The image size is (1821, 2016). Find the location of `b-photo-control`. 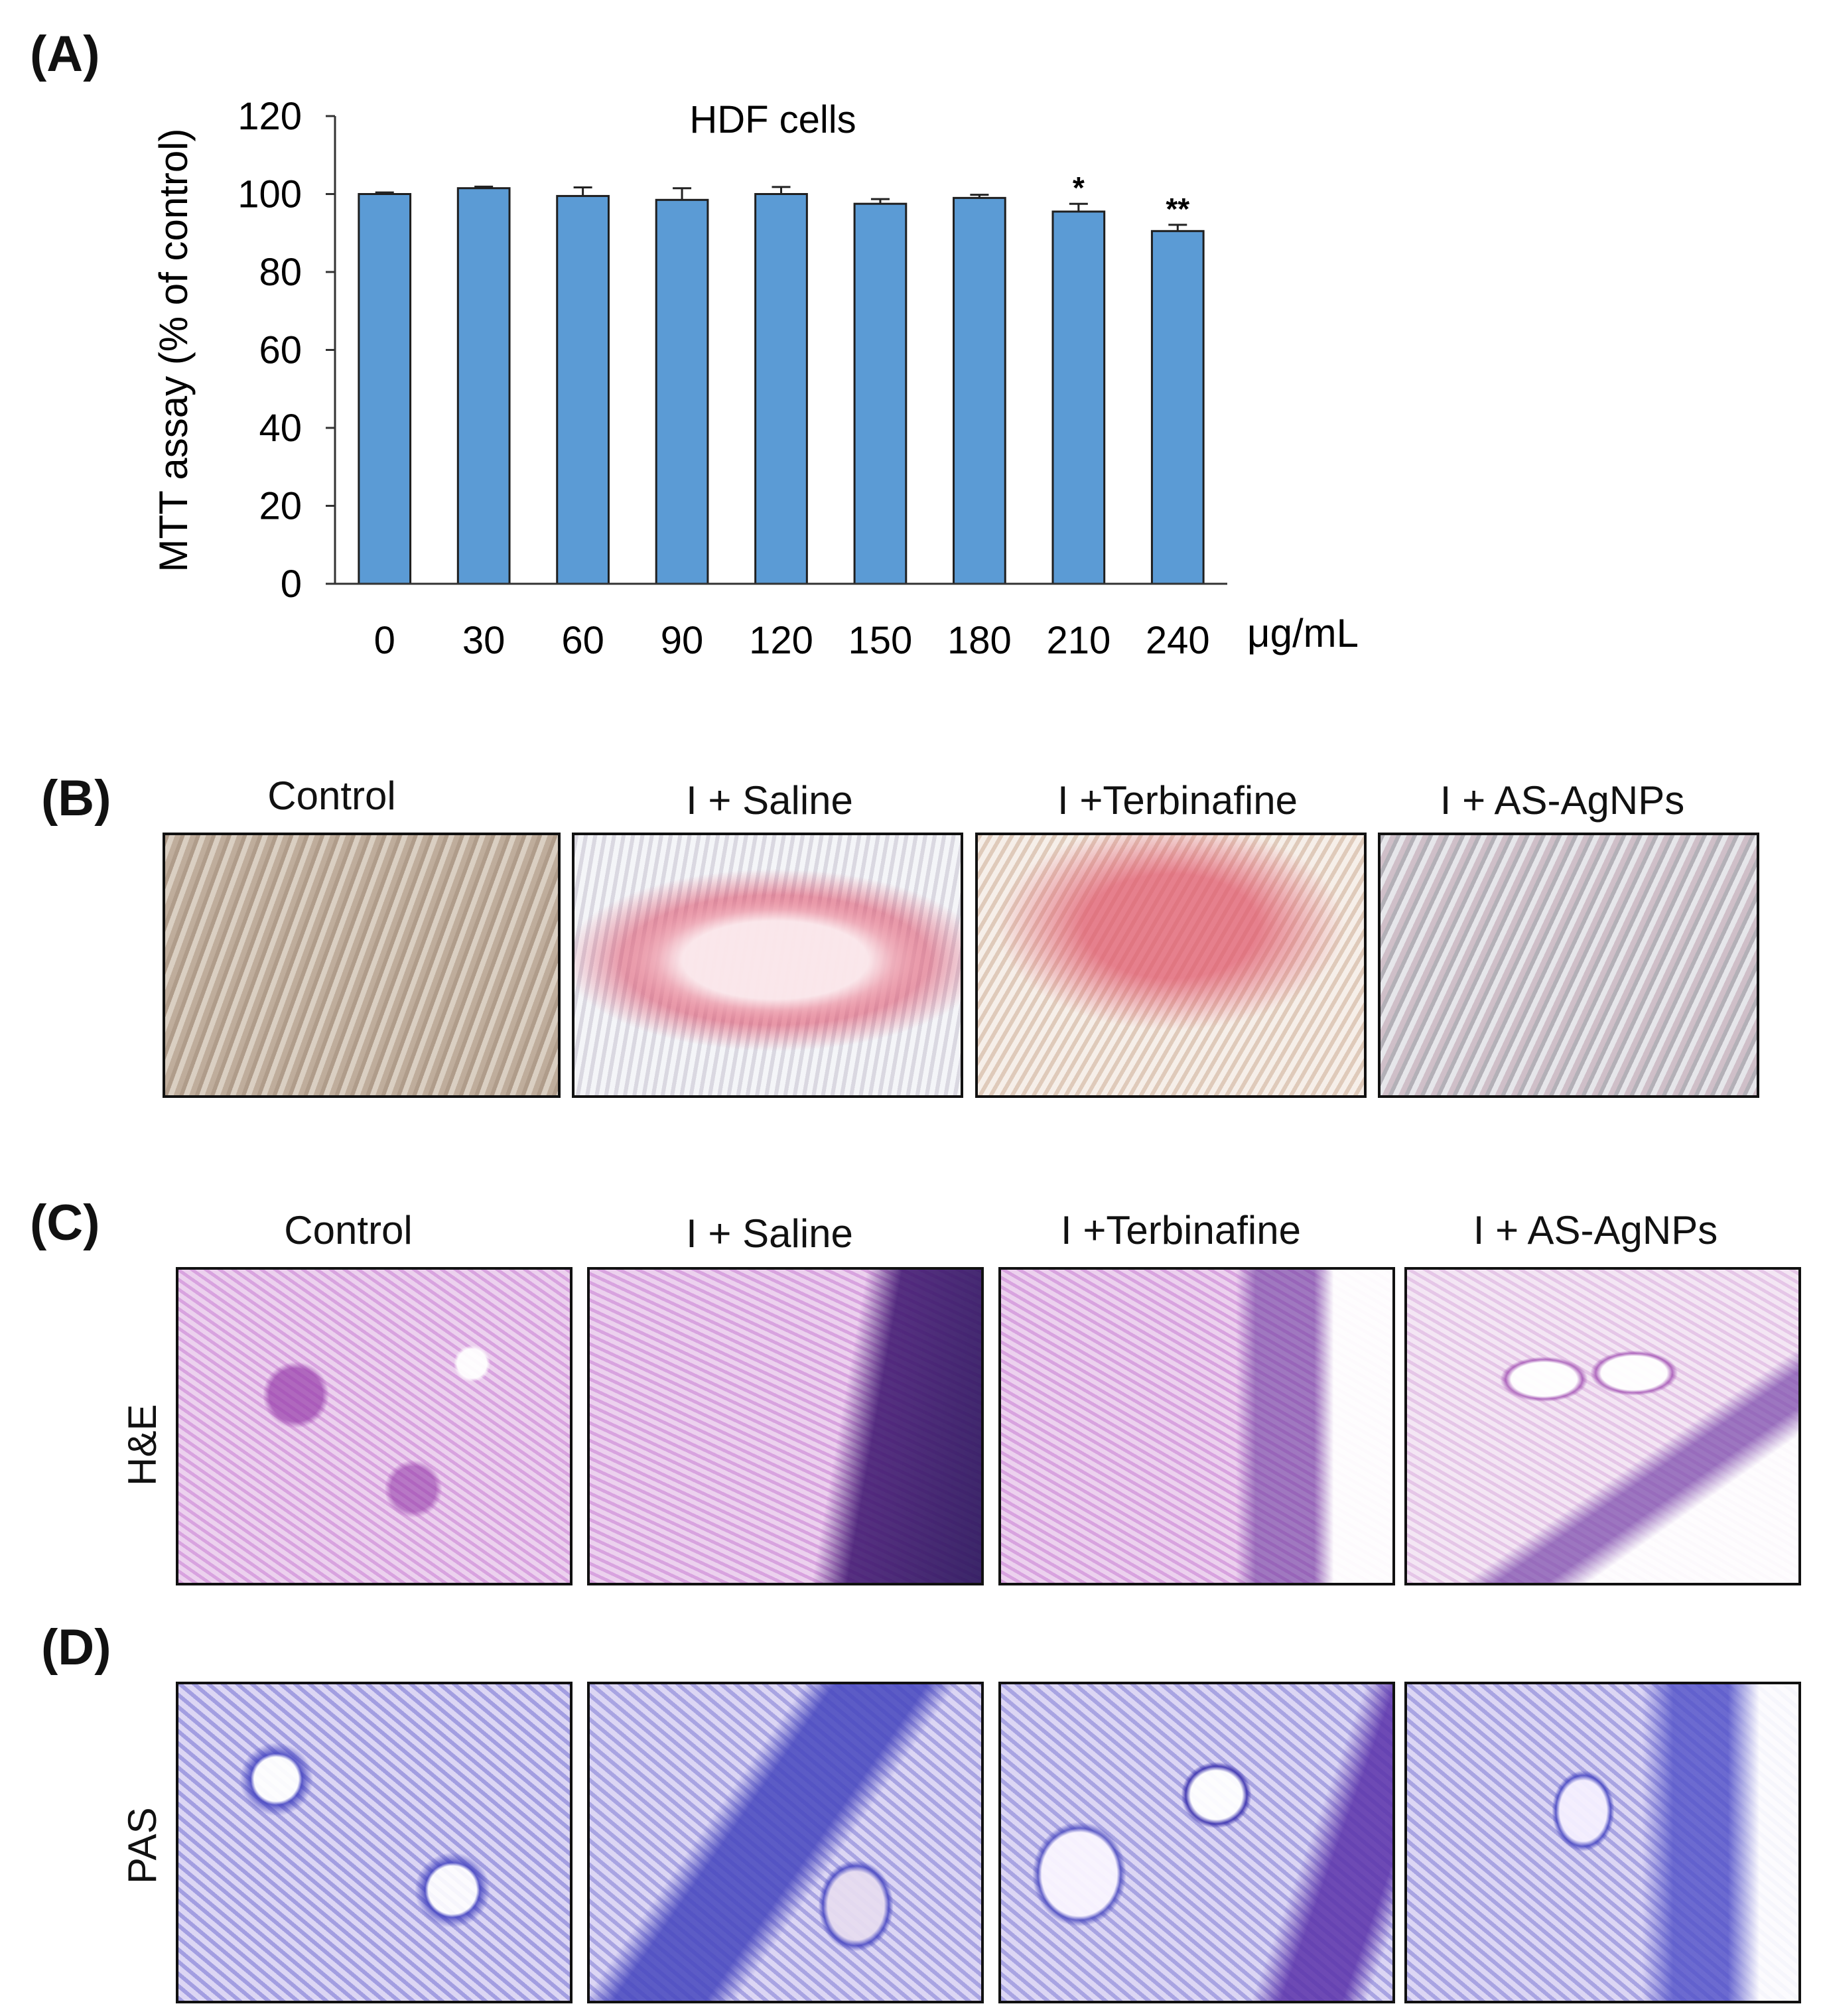

b-photo-control is located at coordinates (362, 965).